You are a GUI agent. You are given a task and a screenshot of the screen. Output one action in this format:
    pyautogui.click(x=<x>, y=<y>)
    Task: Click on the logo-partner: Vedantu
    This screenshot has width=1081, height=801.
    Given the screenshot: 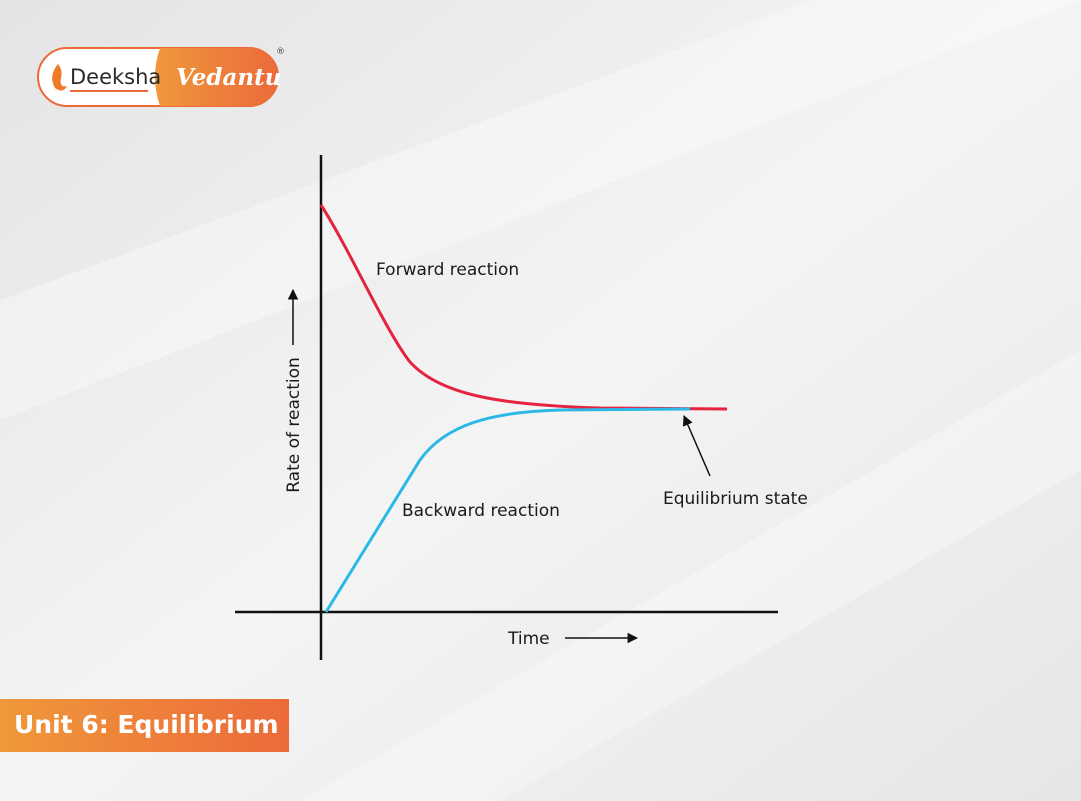 What is the action you would take?
    pyautogui.click(x=228, y=77)
    